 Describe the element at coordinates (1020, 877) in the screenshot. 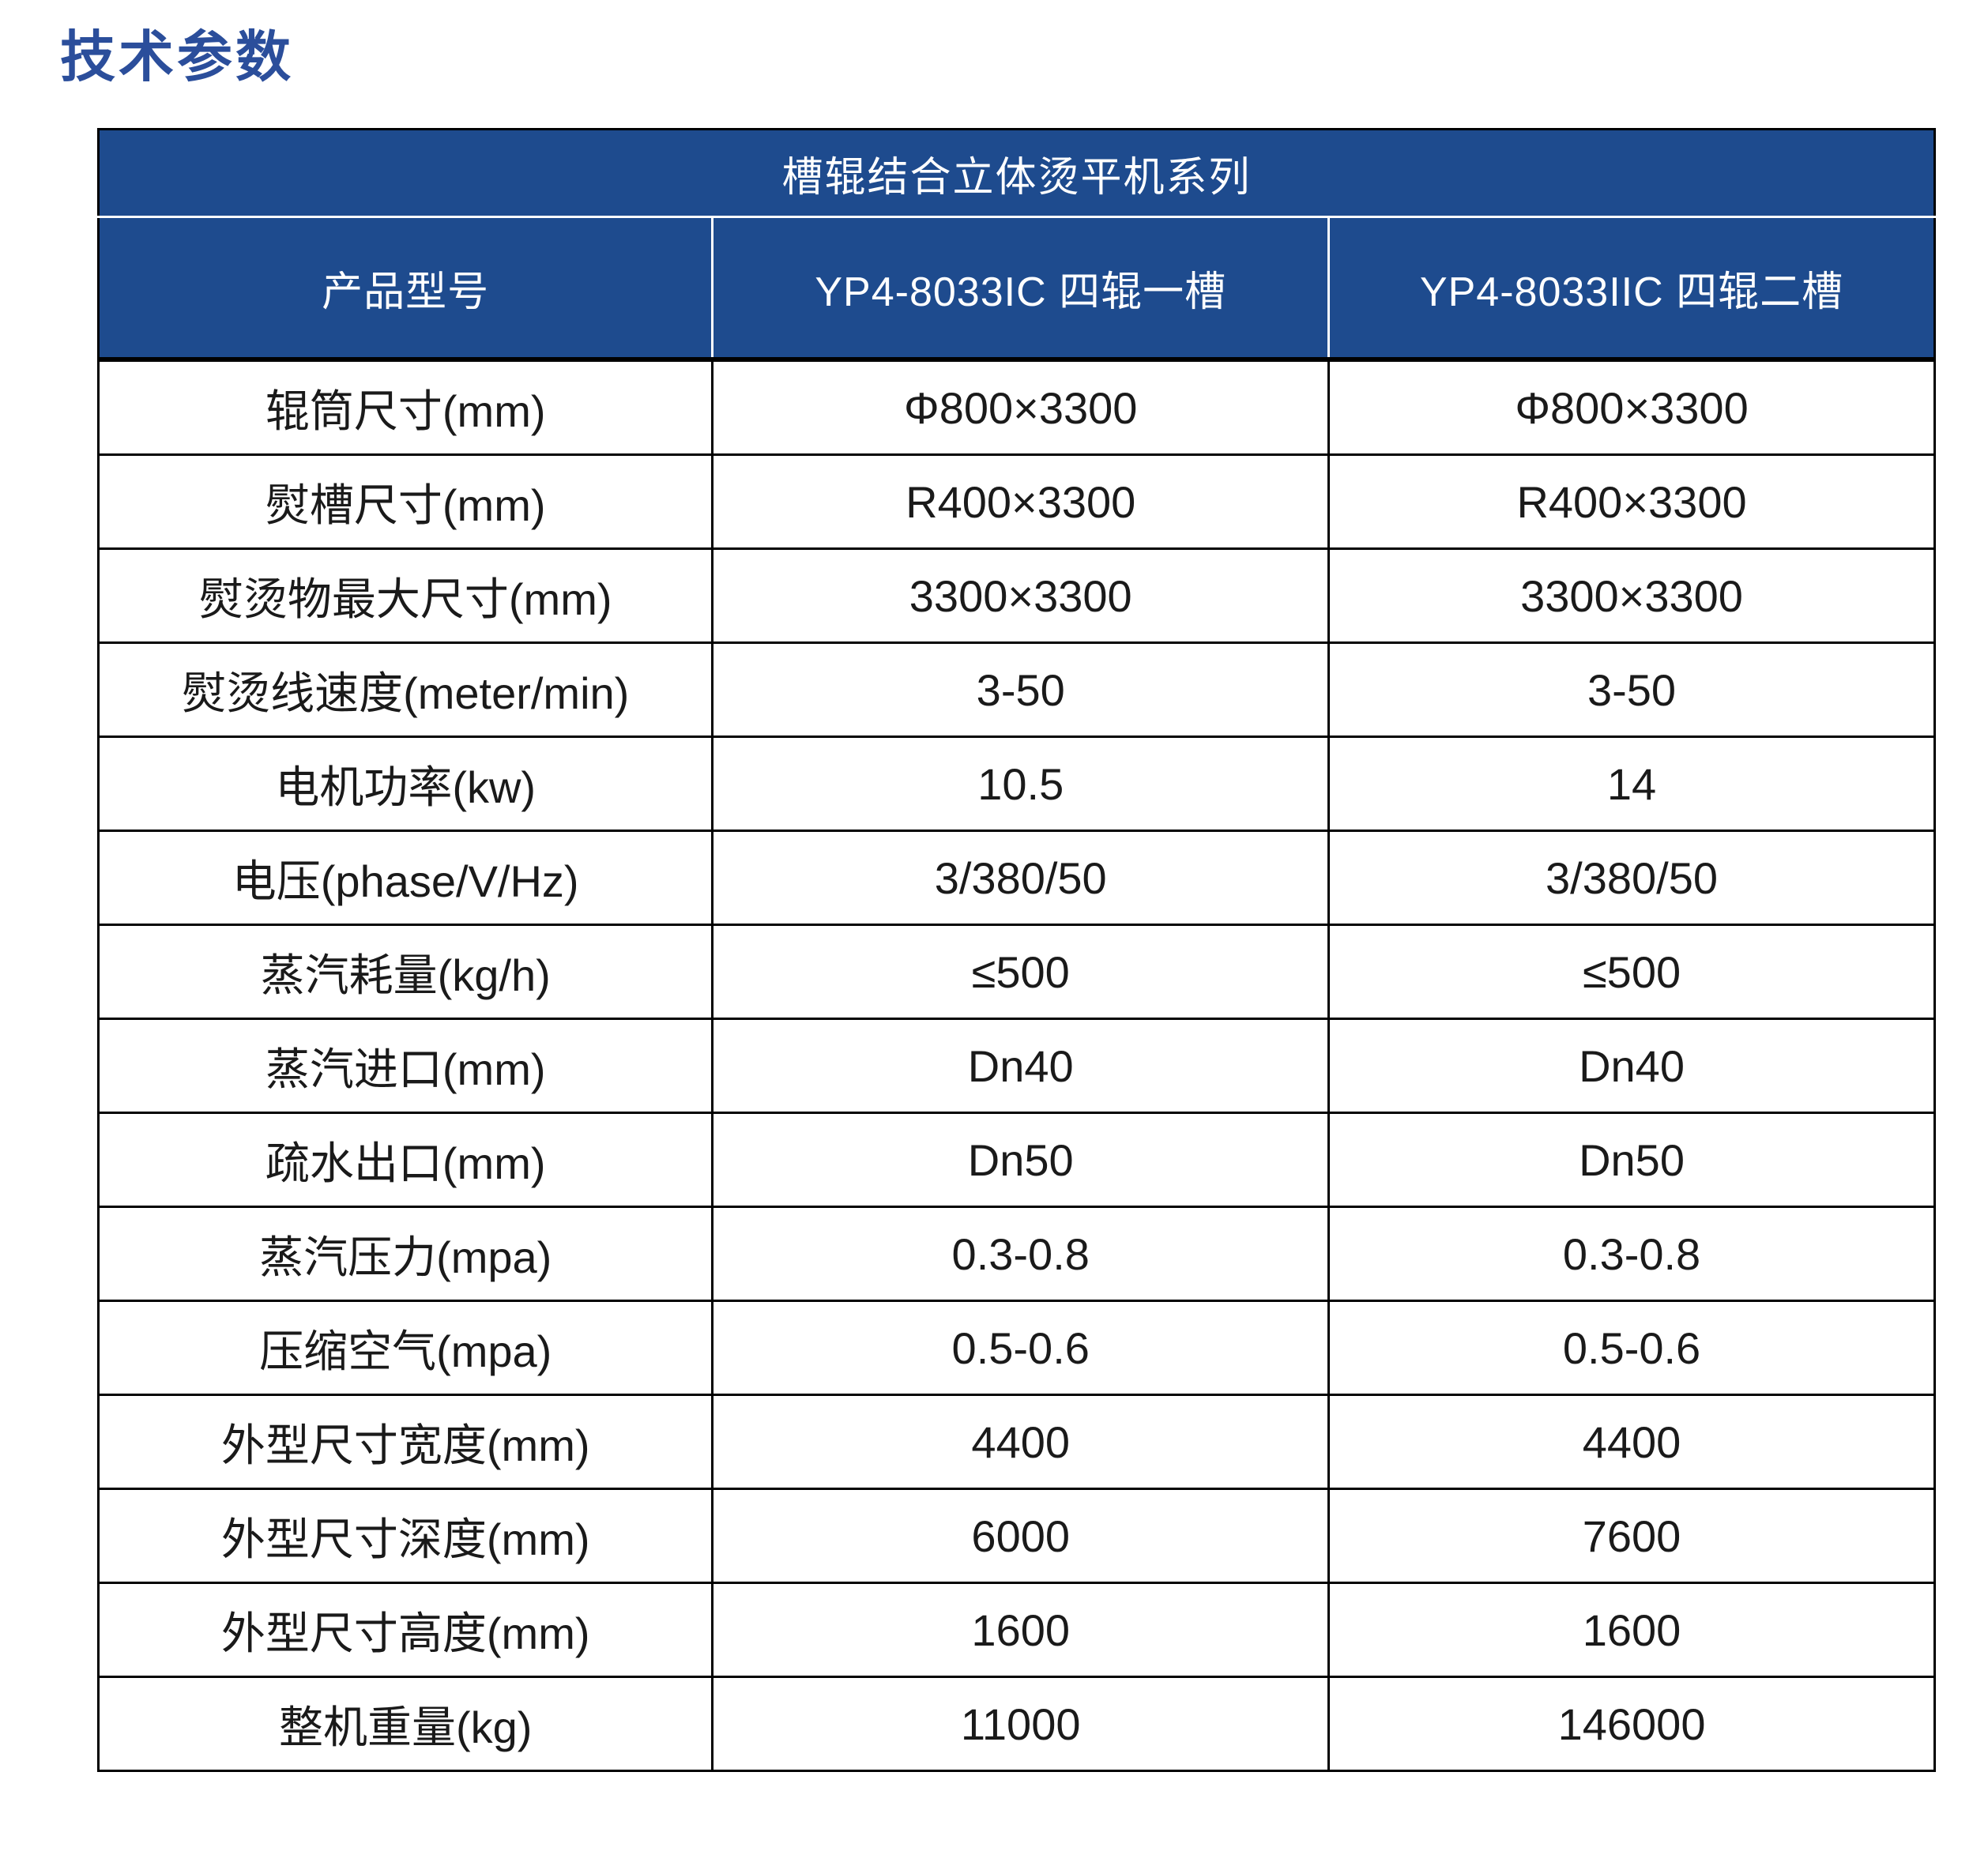

I see `value-cell-yp4-8033ic: 3/380/50` at that location.